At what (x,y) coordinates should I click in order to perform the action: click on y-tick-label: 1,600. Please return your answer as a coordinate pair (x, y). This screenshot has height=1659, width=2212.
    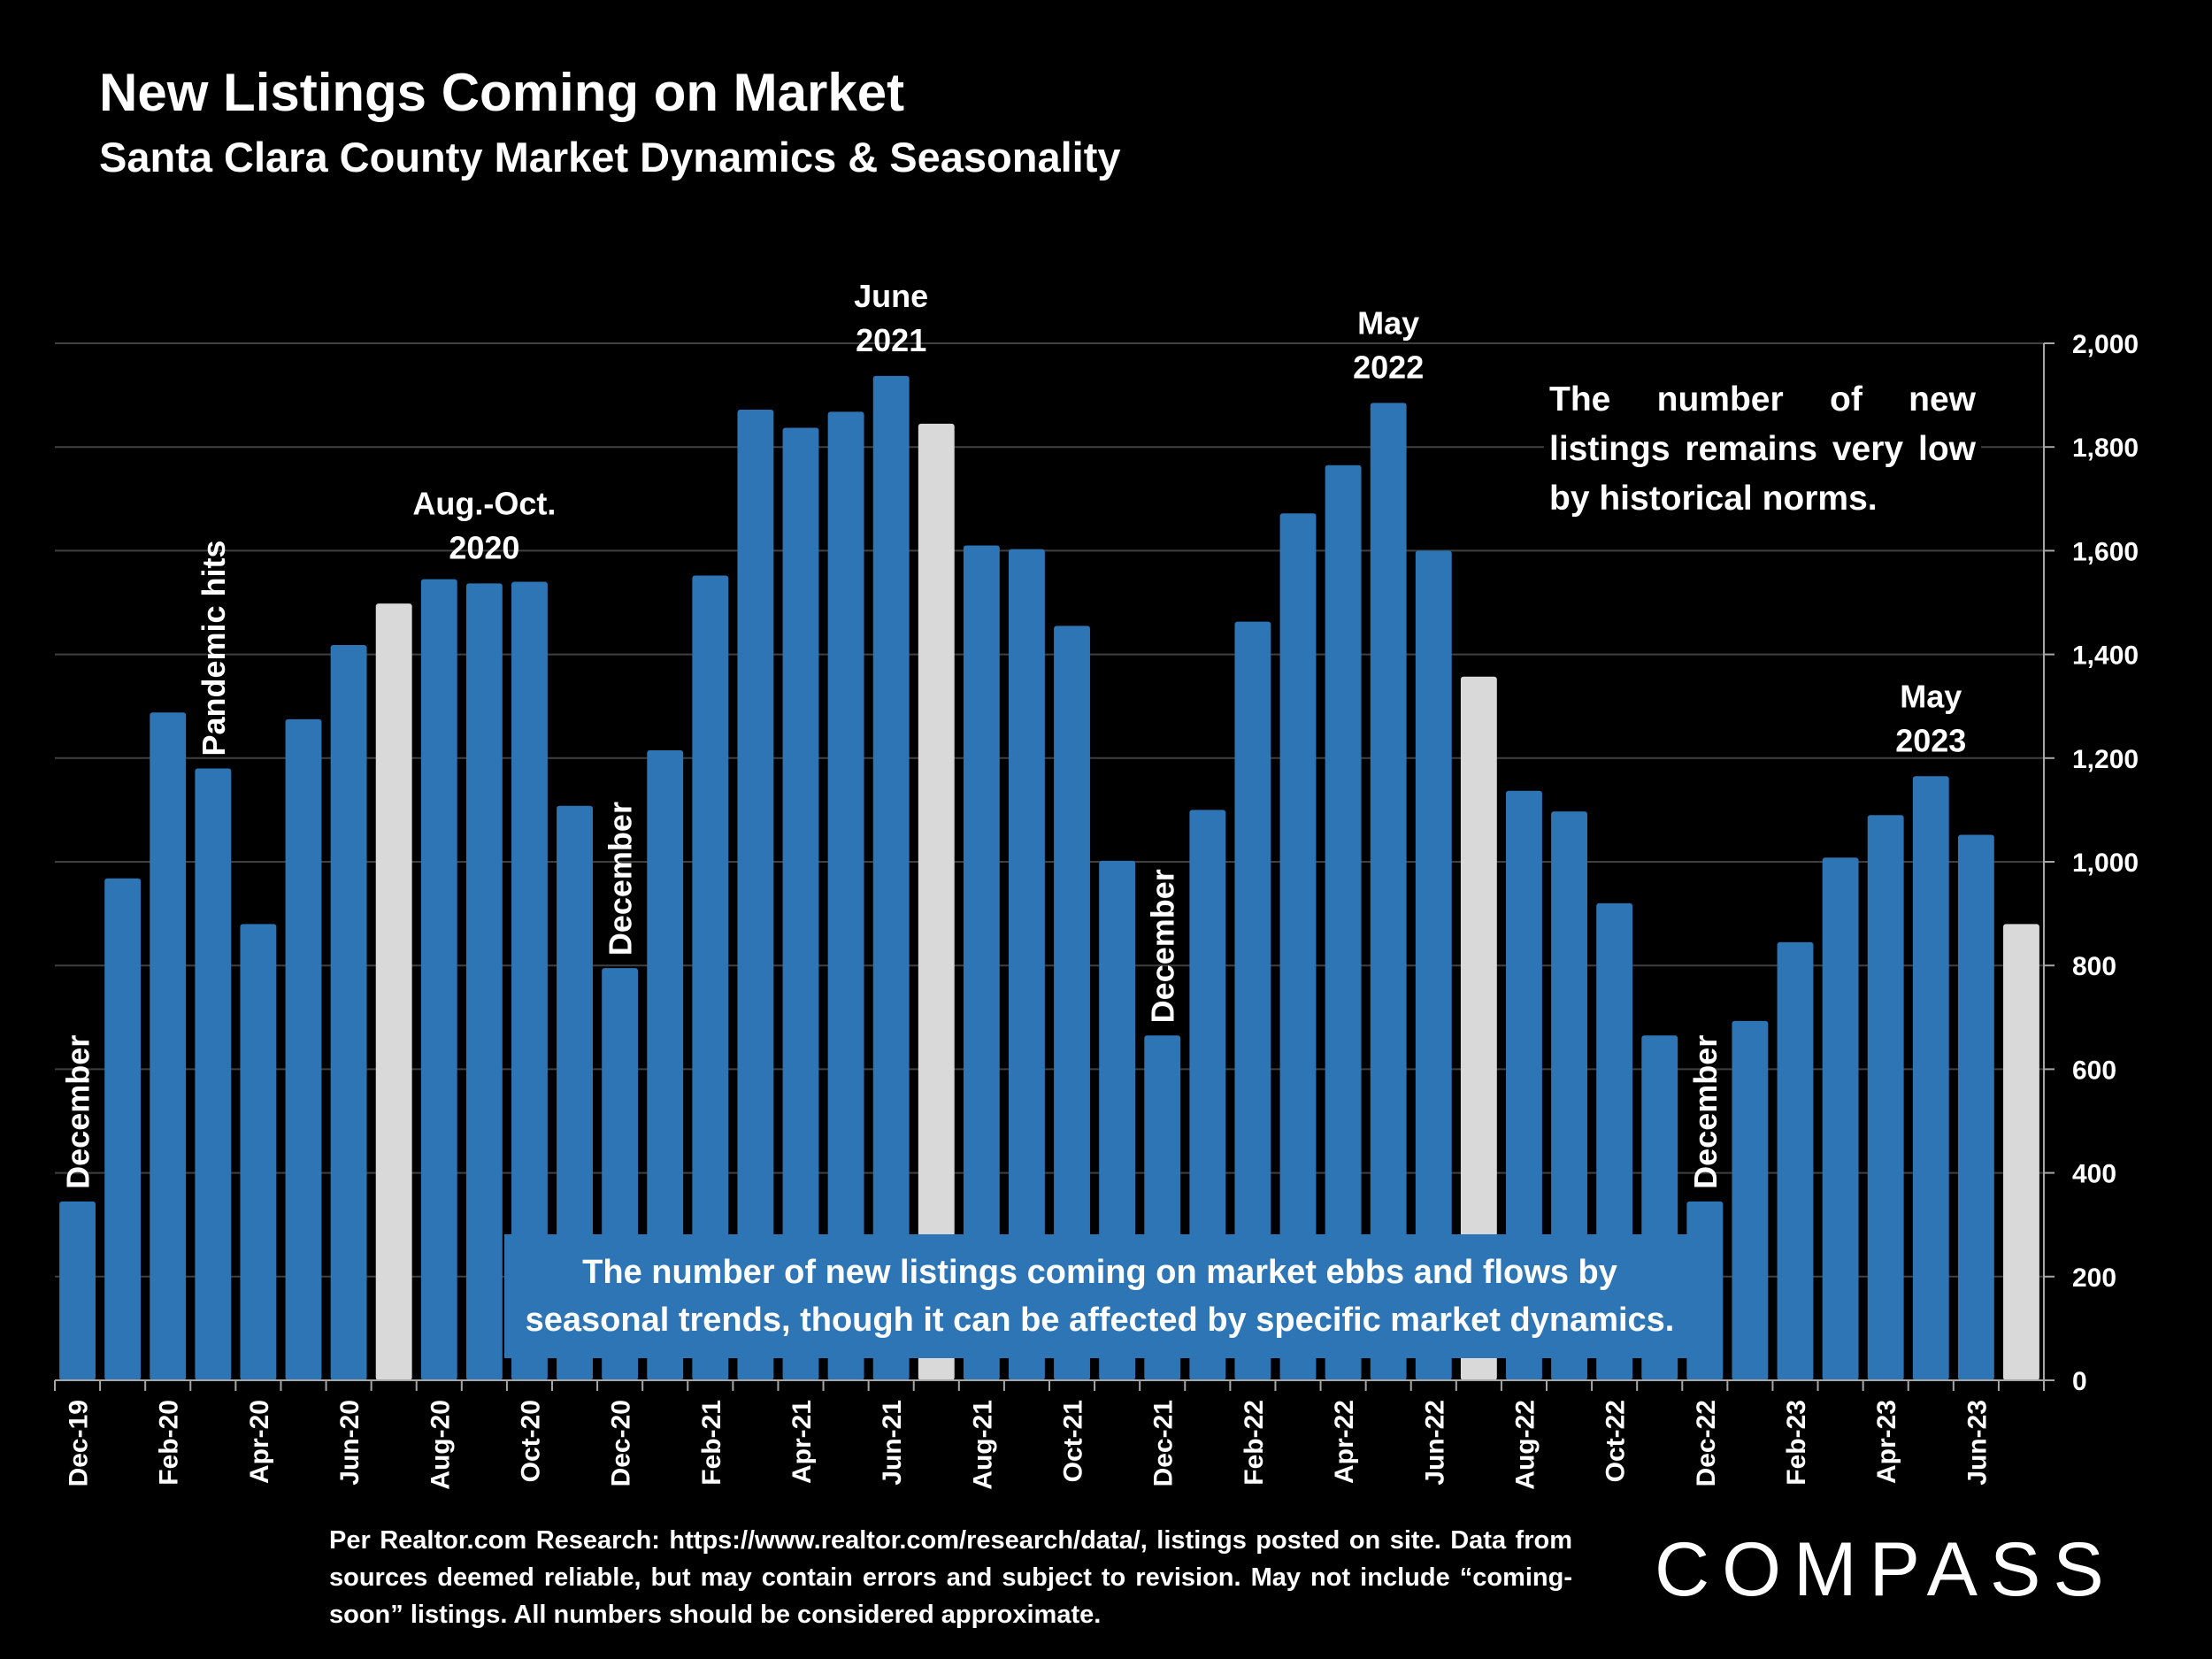
    Looking at the image, I should click on (2106, 551).